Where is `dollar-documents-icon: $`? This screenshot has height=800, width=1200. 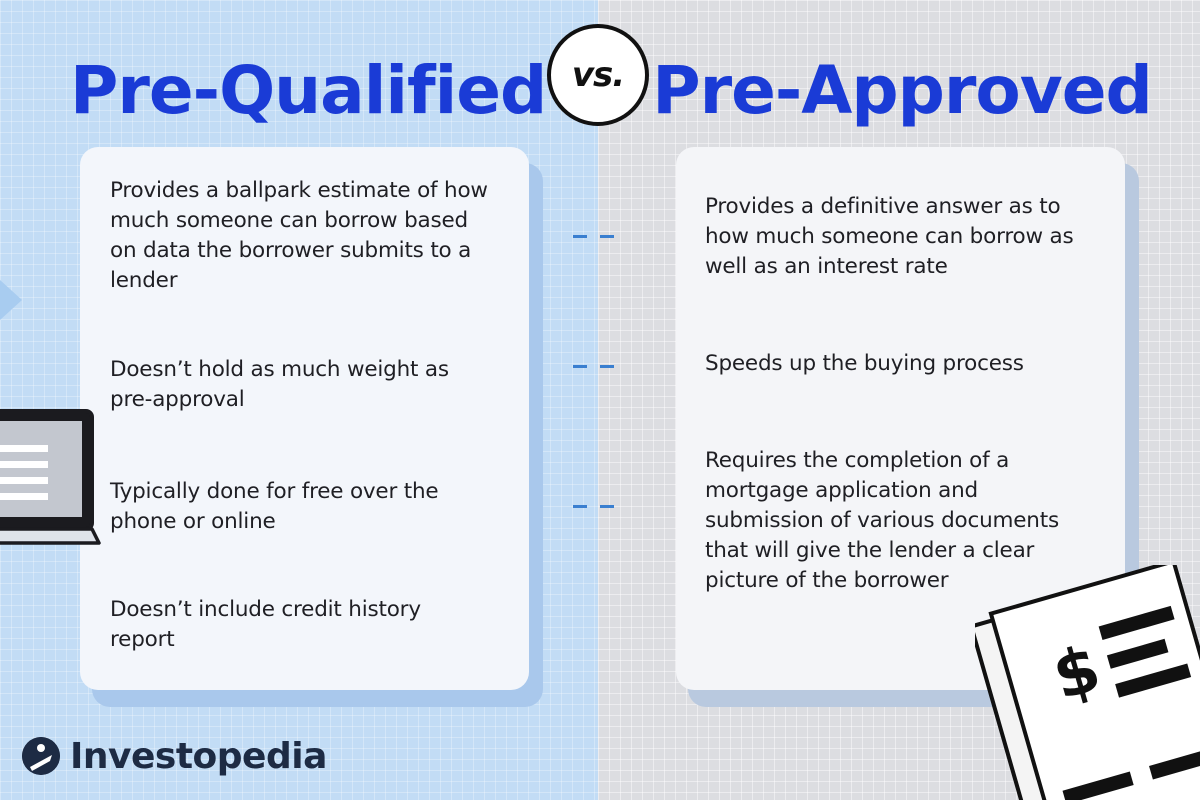 dollar-documents-icon: $ is located at coordinates (1087, 682).